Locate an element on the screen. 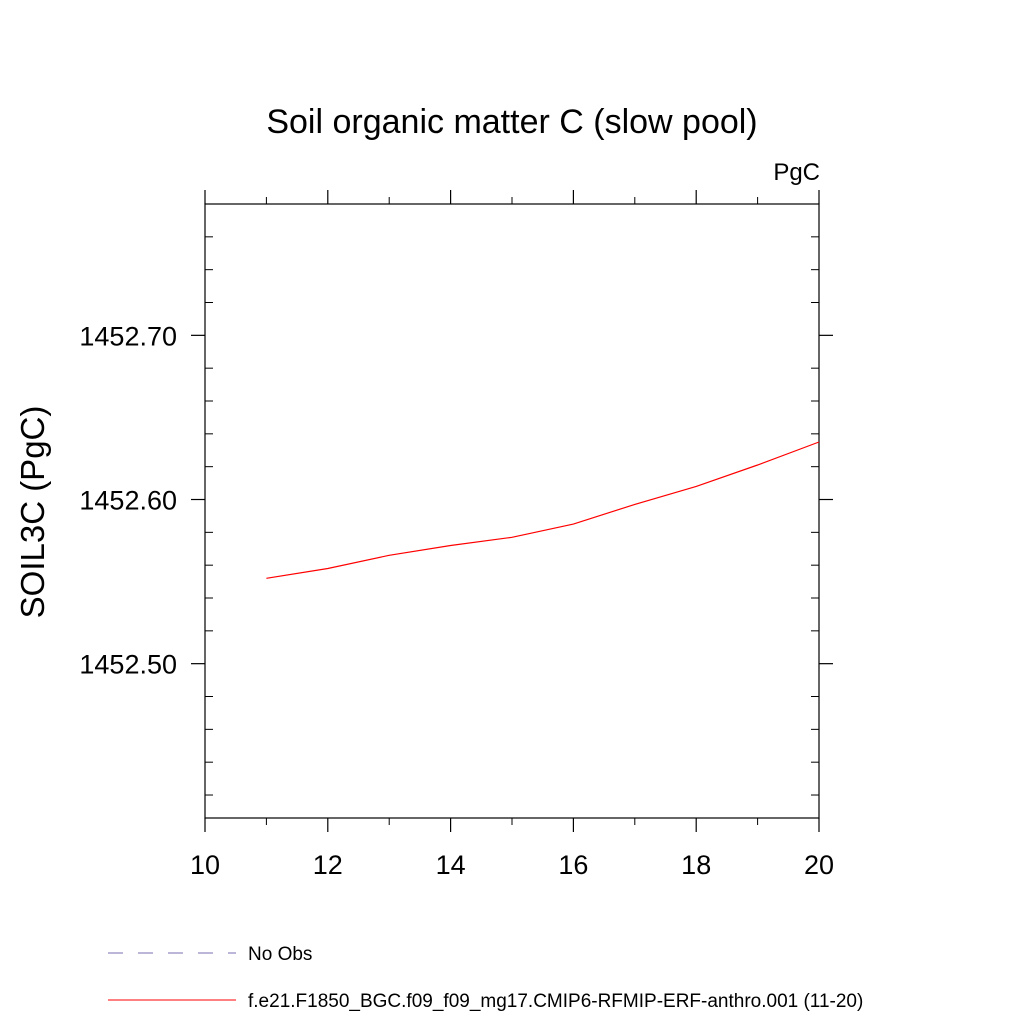 The height and width of the screenshot is (1029, 1024). y-tick-label: 1452.50 is located at coordinates (128, 665).